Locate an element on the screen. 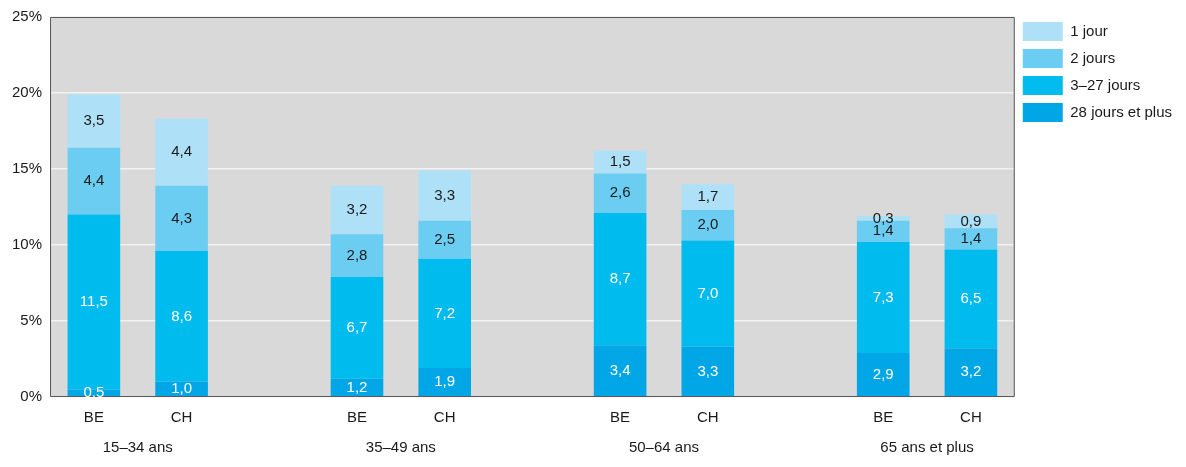 The width and height of the screenshot is (1186, 467). text: 65 ans et plus is located at coordinates (927, 447).